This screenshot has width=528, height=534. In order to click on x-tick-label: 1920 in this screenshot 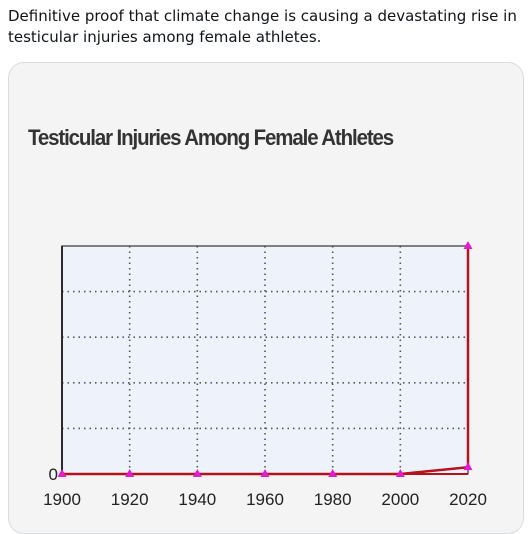, I will do `click(130, 499)`.